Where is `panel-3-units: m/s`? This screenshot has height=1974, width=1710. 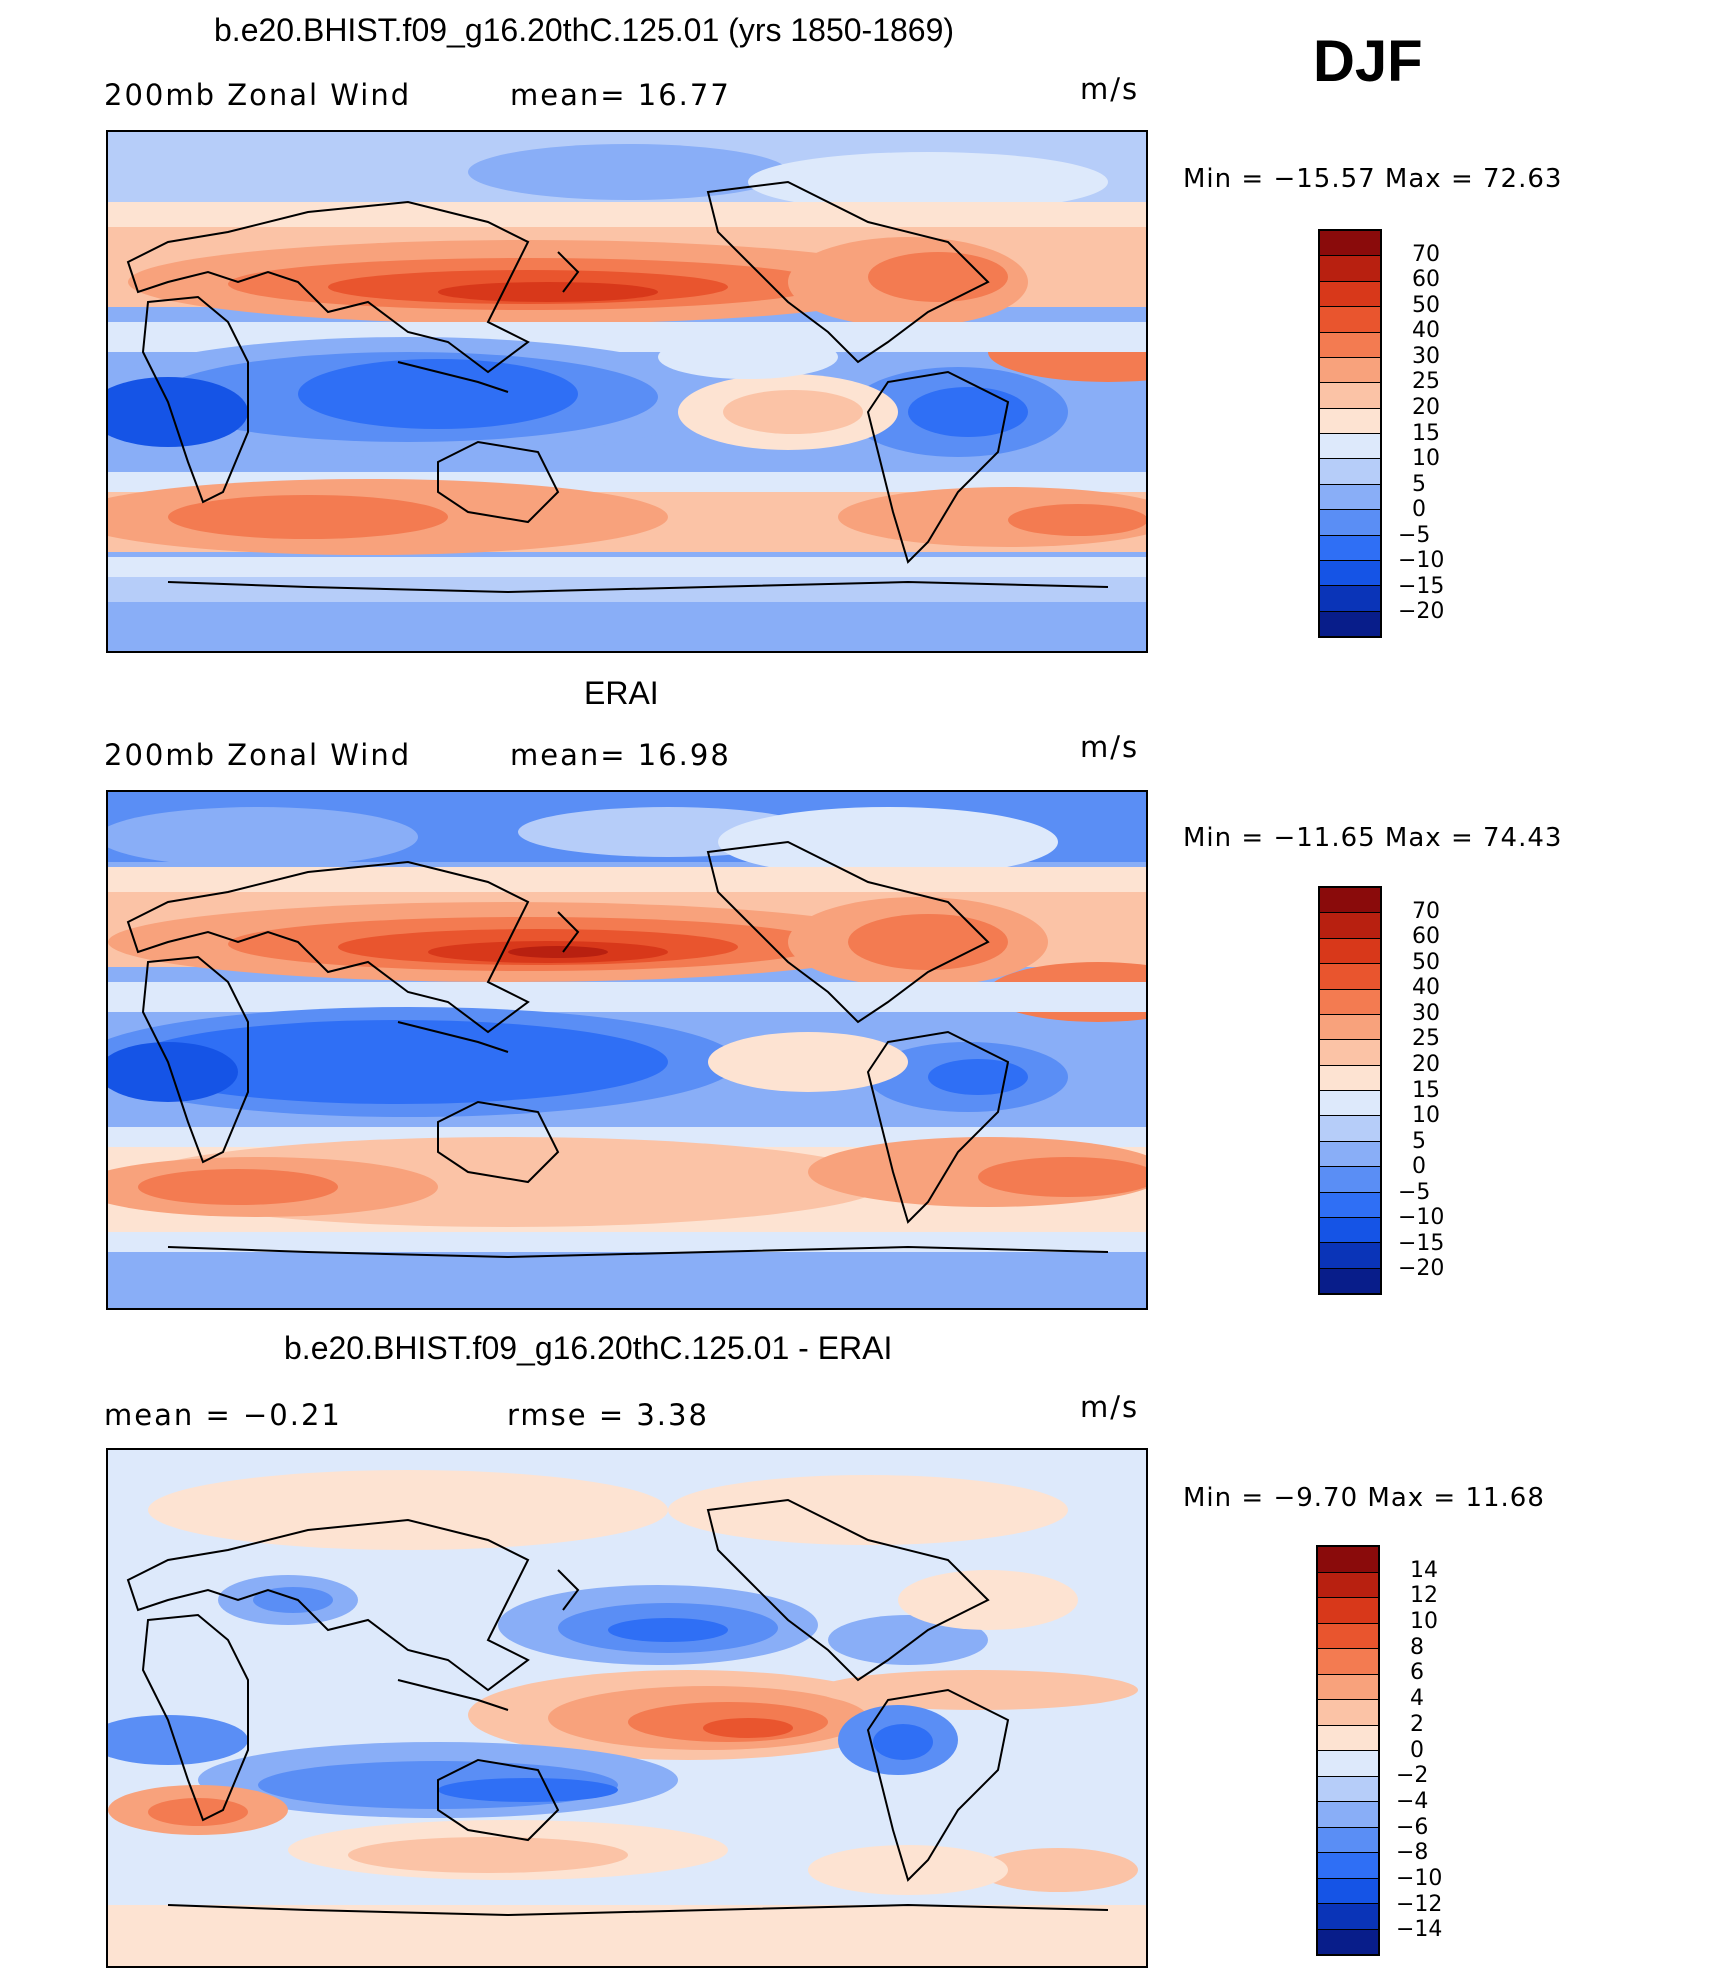 panel-3-units: m/s is located at coordinates (1110, 1407).